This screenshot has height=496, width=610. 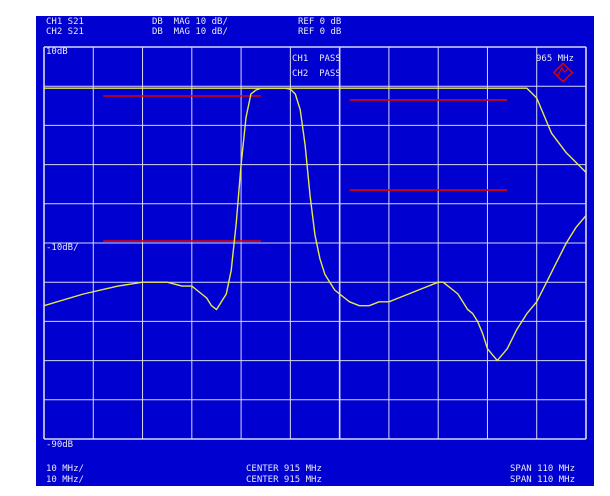 I want to click on ch2-ref-label: REF 0 dB, so click(x=320, y=32).